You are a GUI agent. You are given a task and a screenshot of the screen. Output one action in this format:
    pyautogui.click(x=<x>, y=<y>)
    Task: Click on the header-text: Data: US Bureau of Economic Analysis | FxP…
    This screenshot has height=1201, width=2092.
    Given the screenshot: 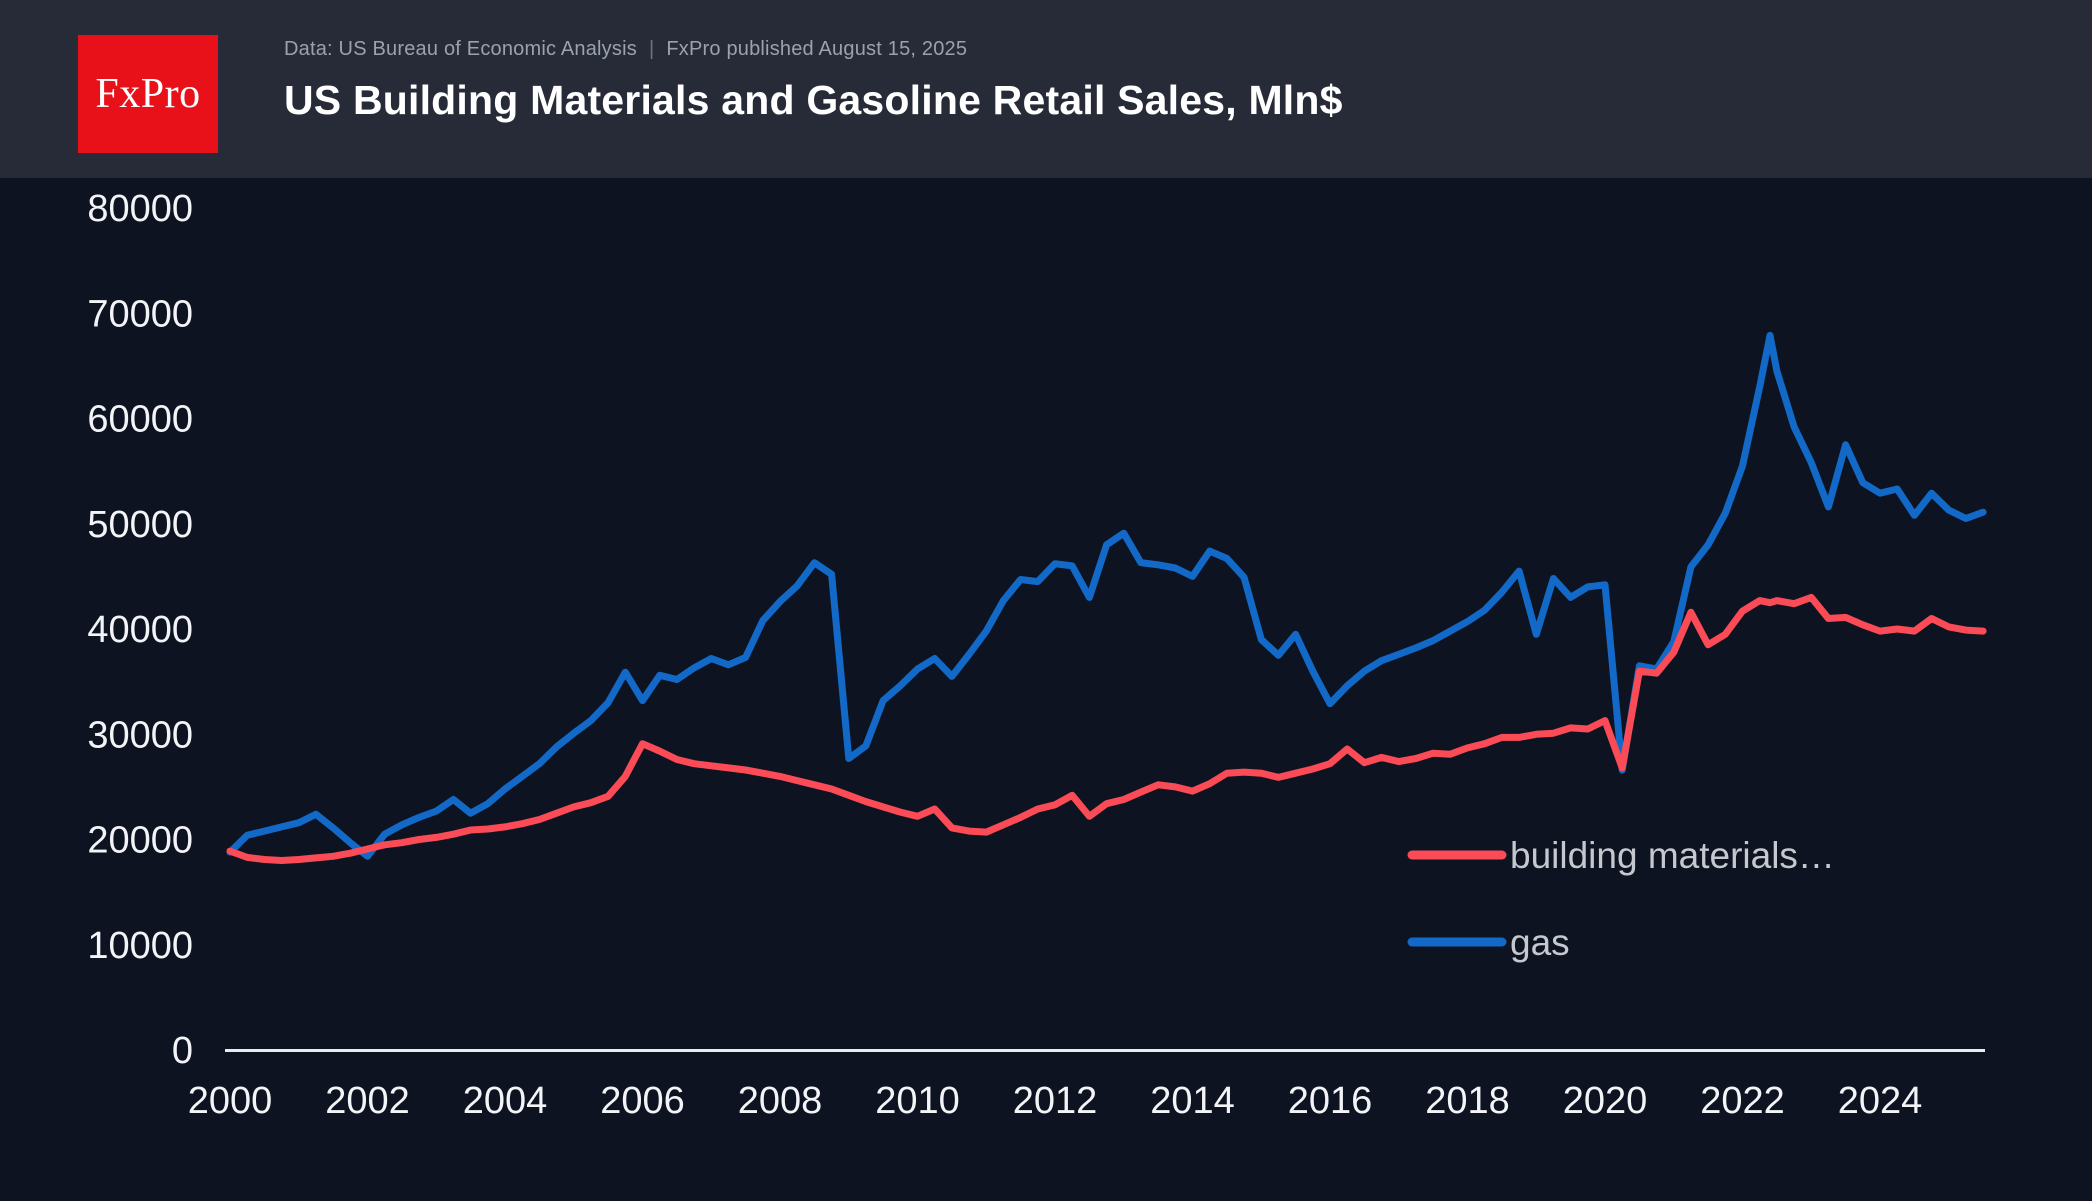 What is the action you would take?
    pyautogui.click(x=813, y=81)
    